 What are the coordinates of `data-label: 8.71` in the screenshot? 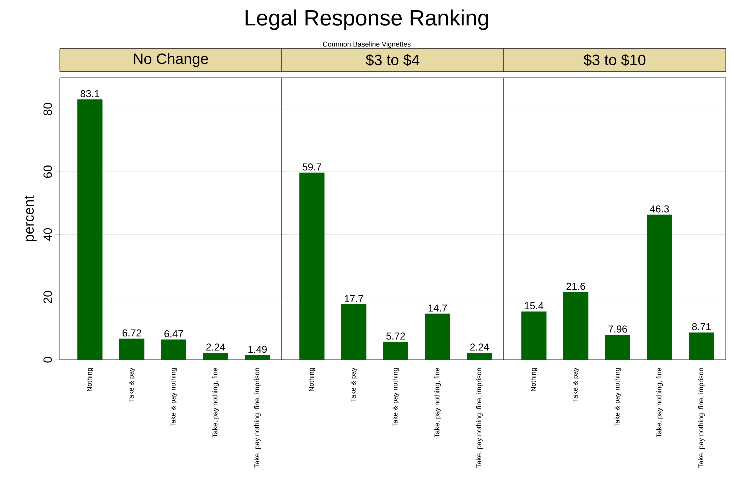 It's located at (701, 326).